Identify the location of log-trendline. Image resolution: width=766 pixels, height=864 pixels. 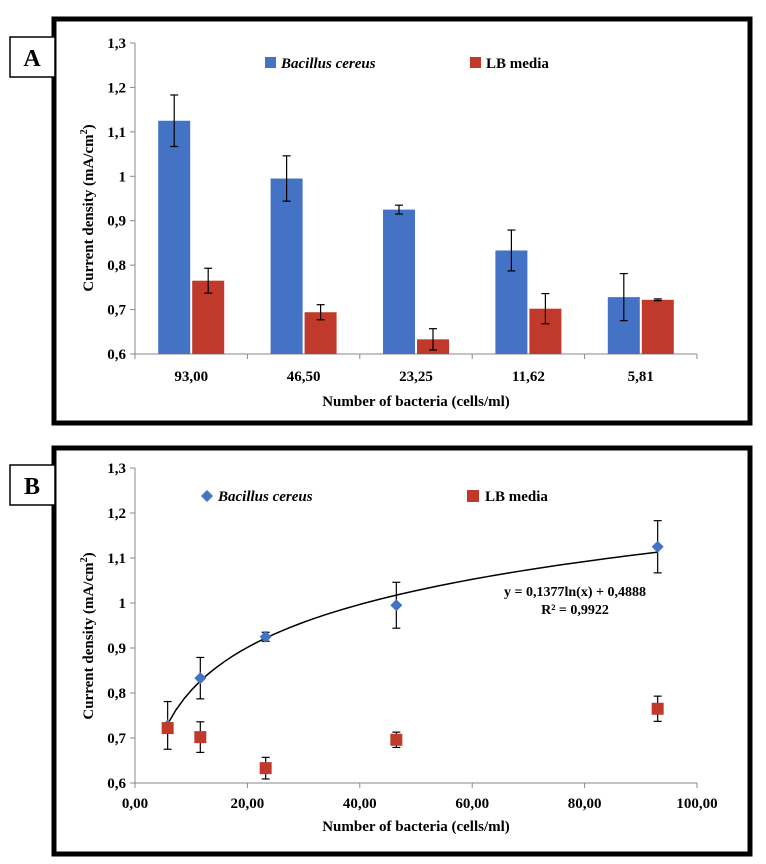
(412, 638).